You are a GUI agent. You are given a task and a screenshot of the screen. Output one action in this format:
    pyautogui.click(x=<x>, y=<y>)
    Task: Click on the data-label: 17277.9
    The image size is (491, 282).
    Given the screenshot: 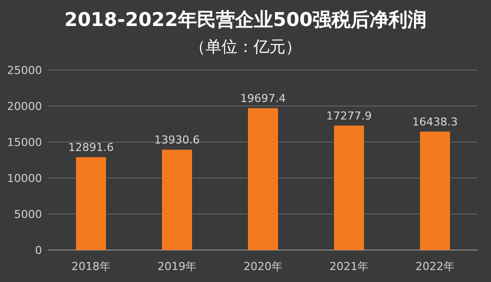 What is the action you would take?
    pyautogui.click(x=349, y=116)
    